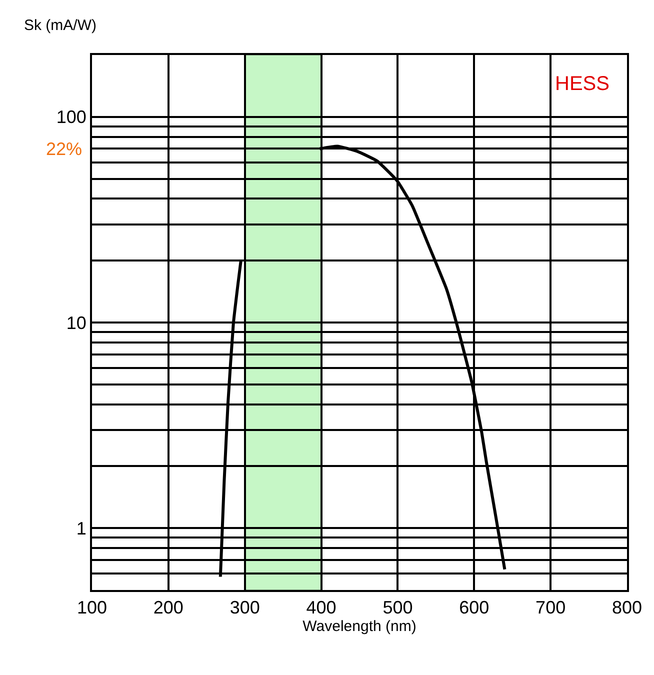 The height and width of the screenshot is (675, 654). I want to click on y-tick-label: 1, so click(81, 528).